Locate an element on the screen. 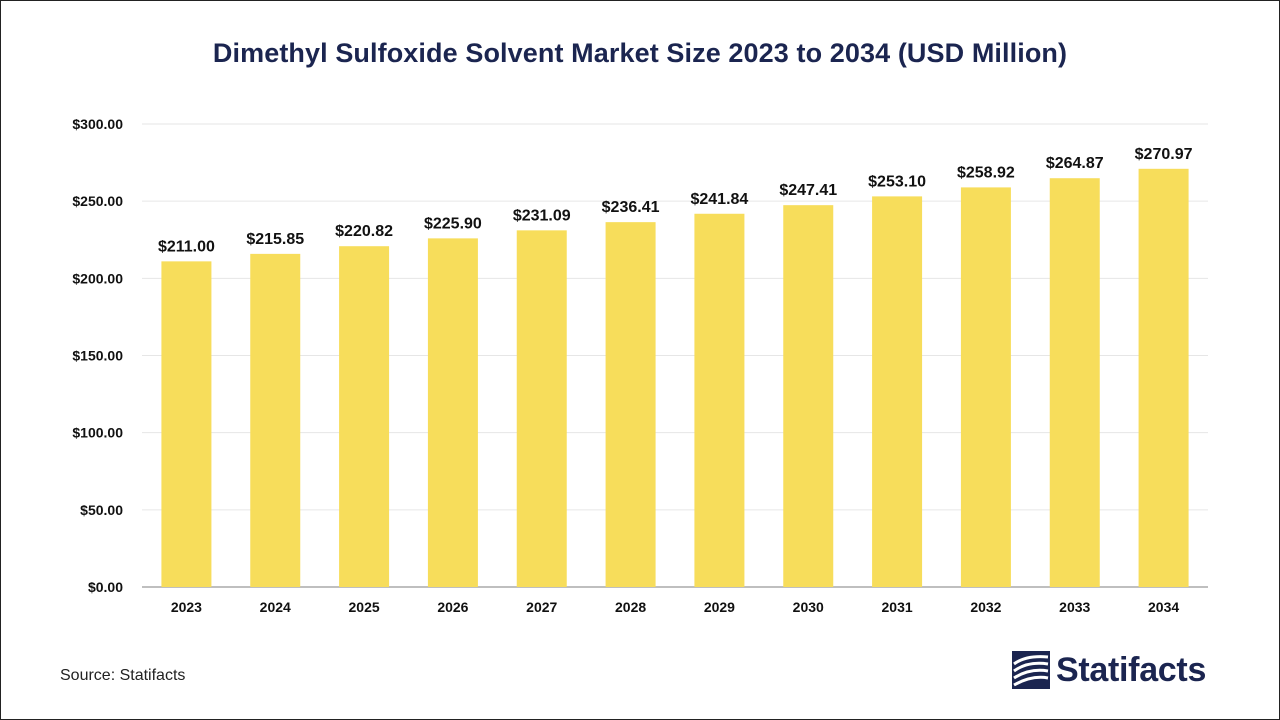  x-tick-label: 2031 is located at coordinates (897, 607).